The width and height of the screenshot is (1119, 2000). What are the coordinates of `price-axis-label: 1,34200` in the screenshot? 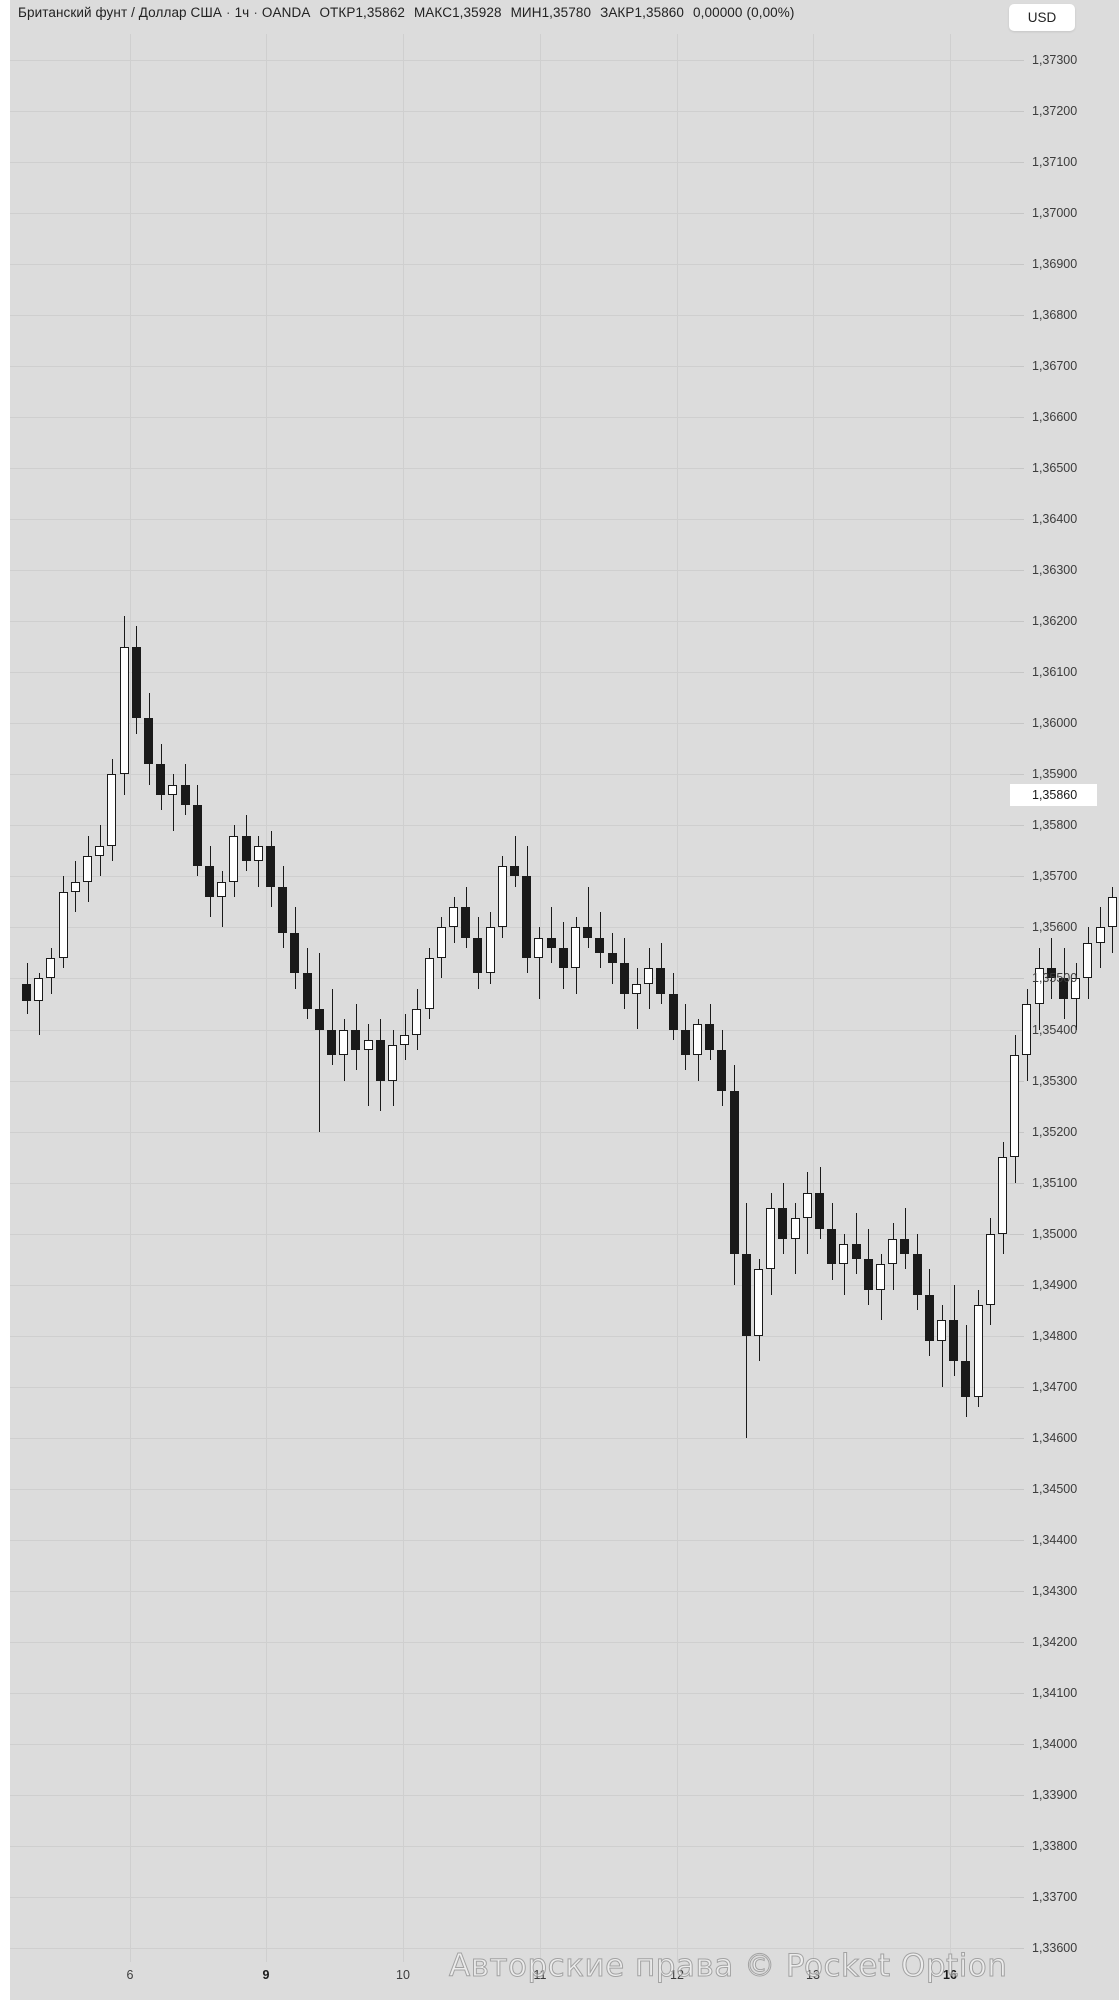 It's located at (1055, 1641).